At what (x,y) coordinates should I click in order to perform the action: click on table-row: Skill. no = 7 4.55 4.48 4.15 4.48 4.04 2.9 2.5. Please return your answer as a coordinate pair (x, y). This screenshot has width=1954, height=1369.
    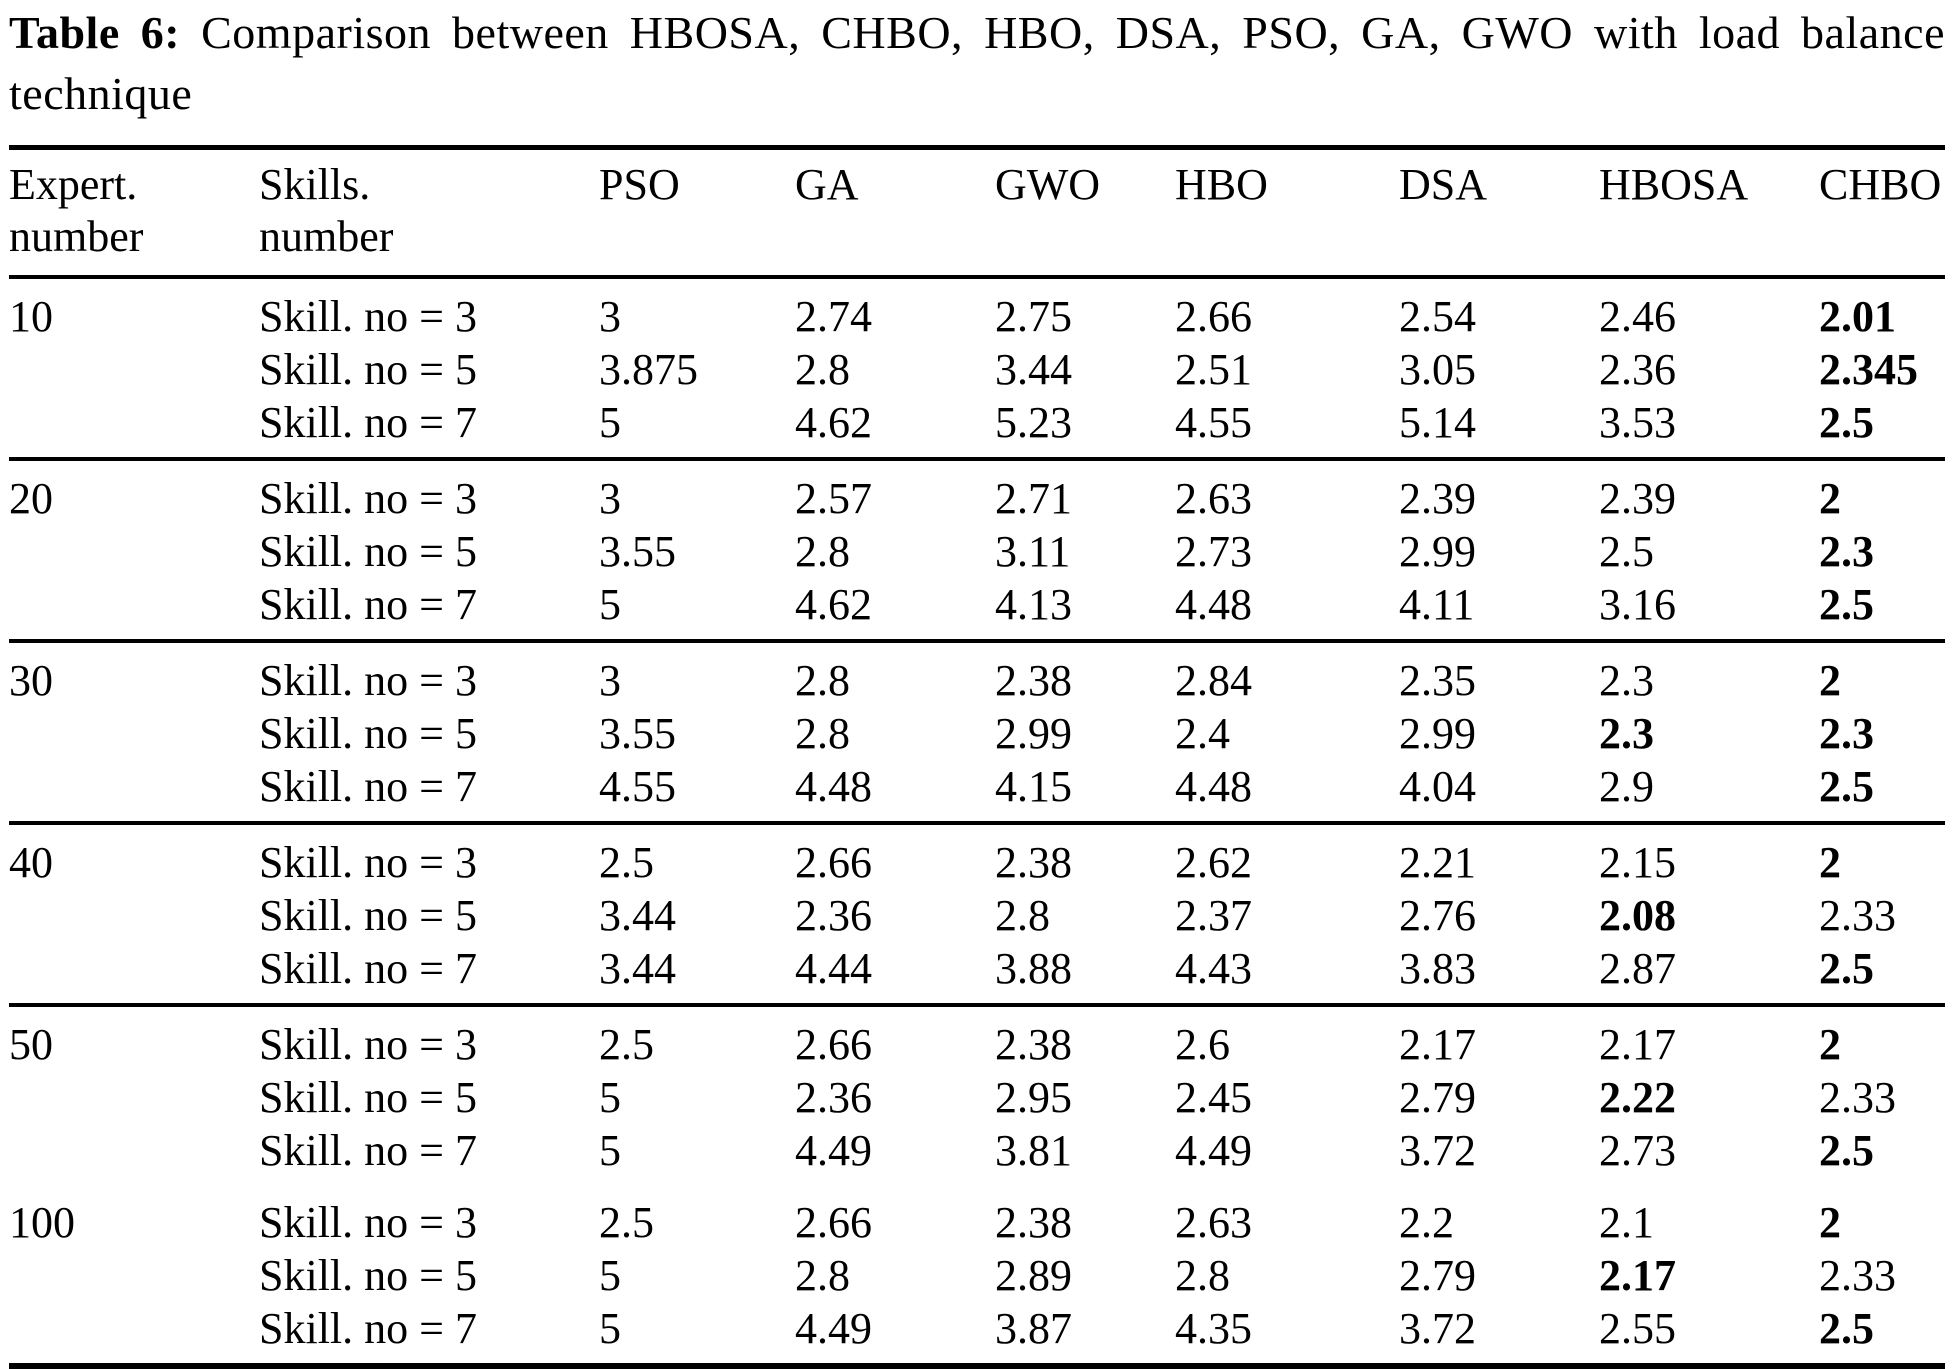
    Looking at the image, I should click on (977, 791).